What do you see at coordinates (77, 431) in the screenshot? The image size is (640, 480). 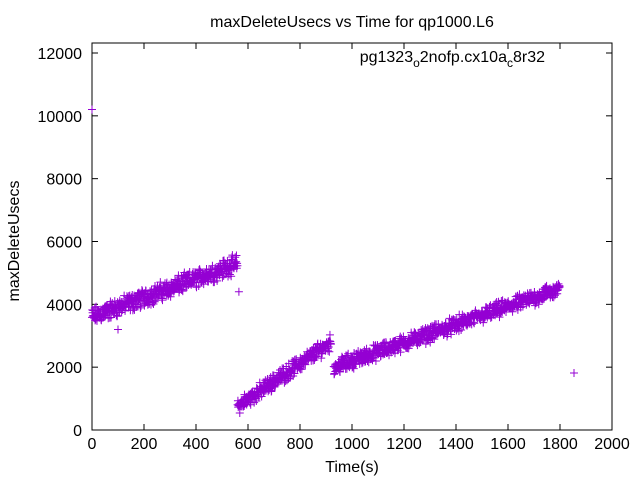 I see `y-tick-label: 0` at bounding box center [77, 431].